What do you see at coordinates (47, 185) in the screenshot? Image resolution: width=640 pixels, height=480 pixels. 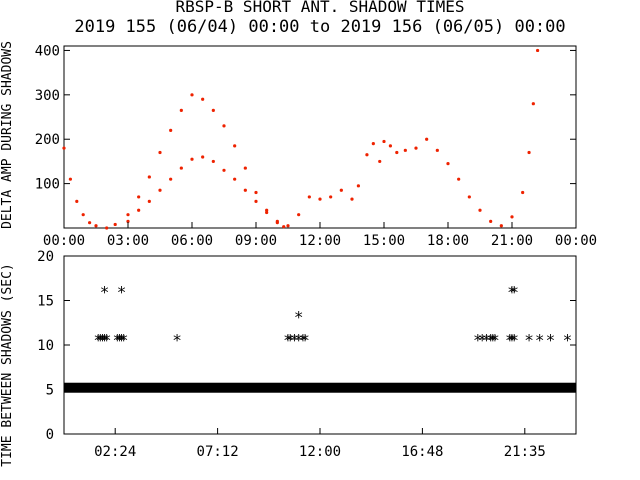 I see `top-ytick-label-0: 100` at bounding box center [47, 185].